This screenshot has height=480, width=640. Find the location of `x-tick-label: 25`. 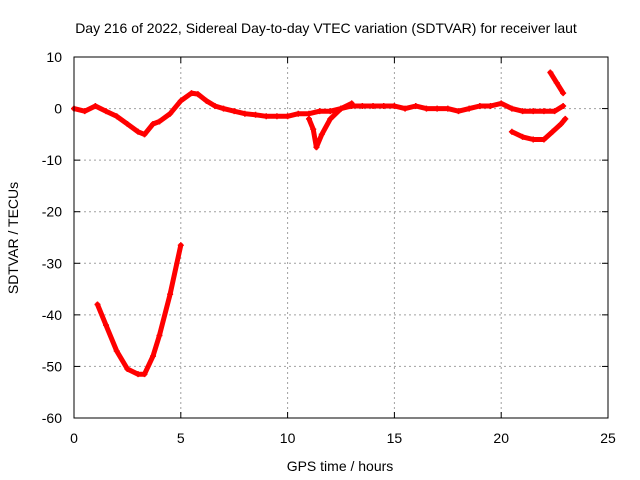

x-tick-label: 25 is located at coordinates (608, 438).